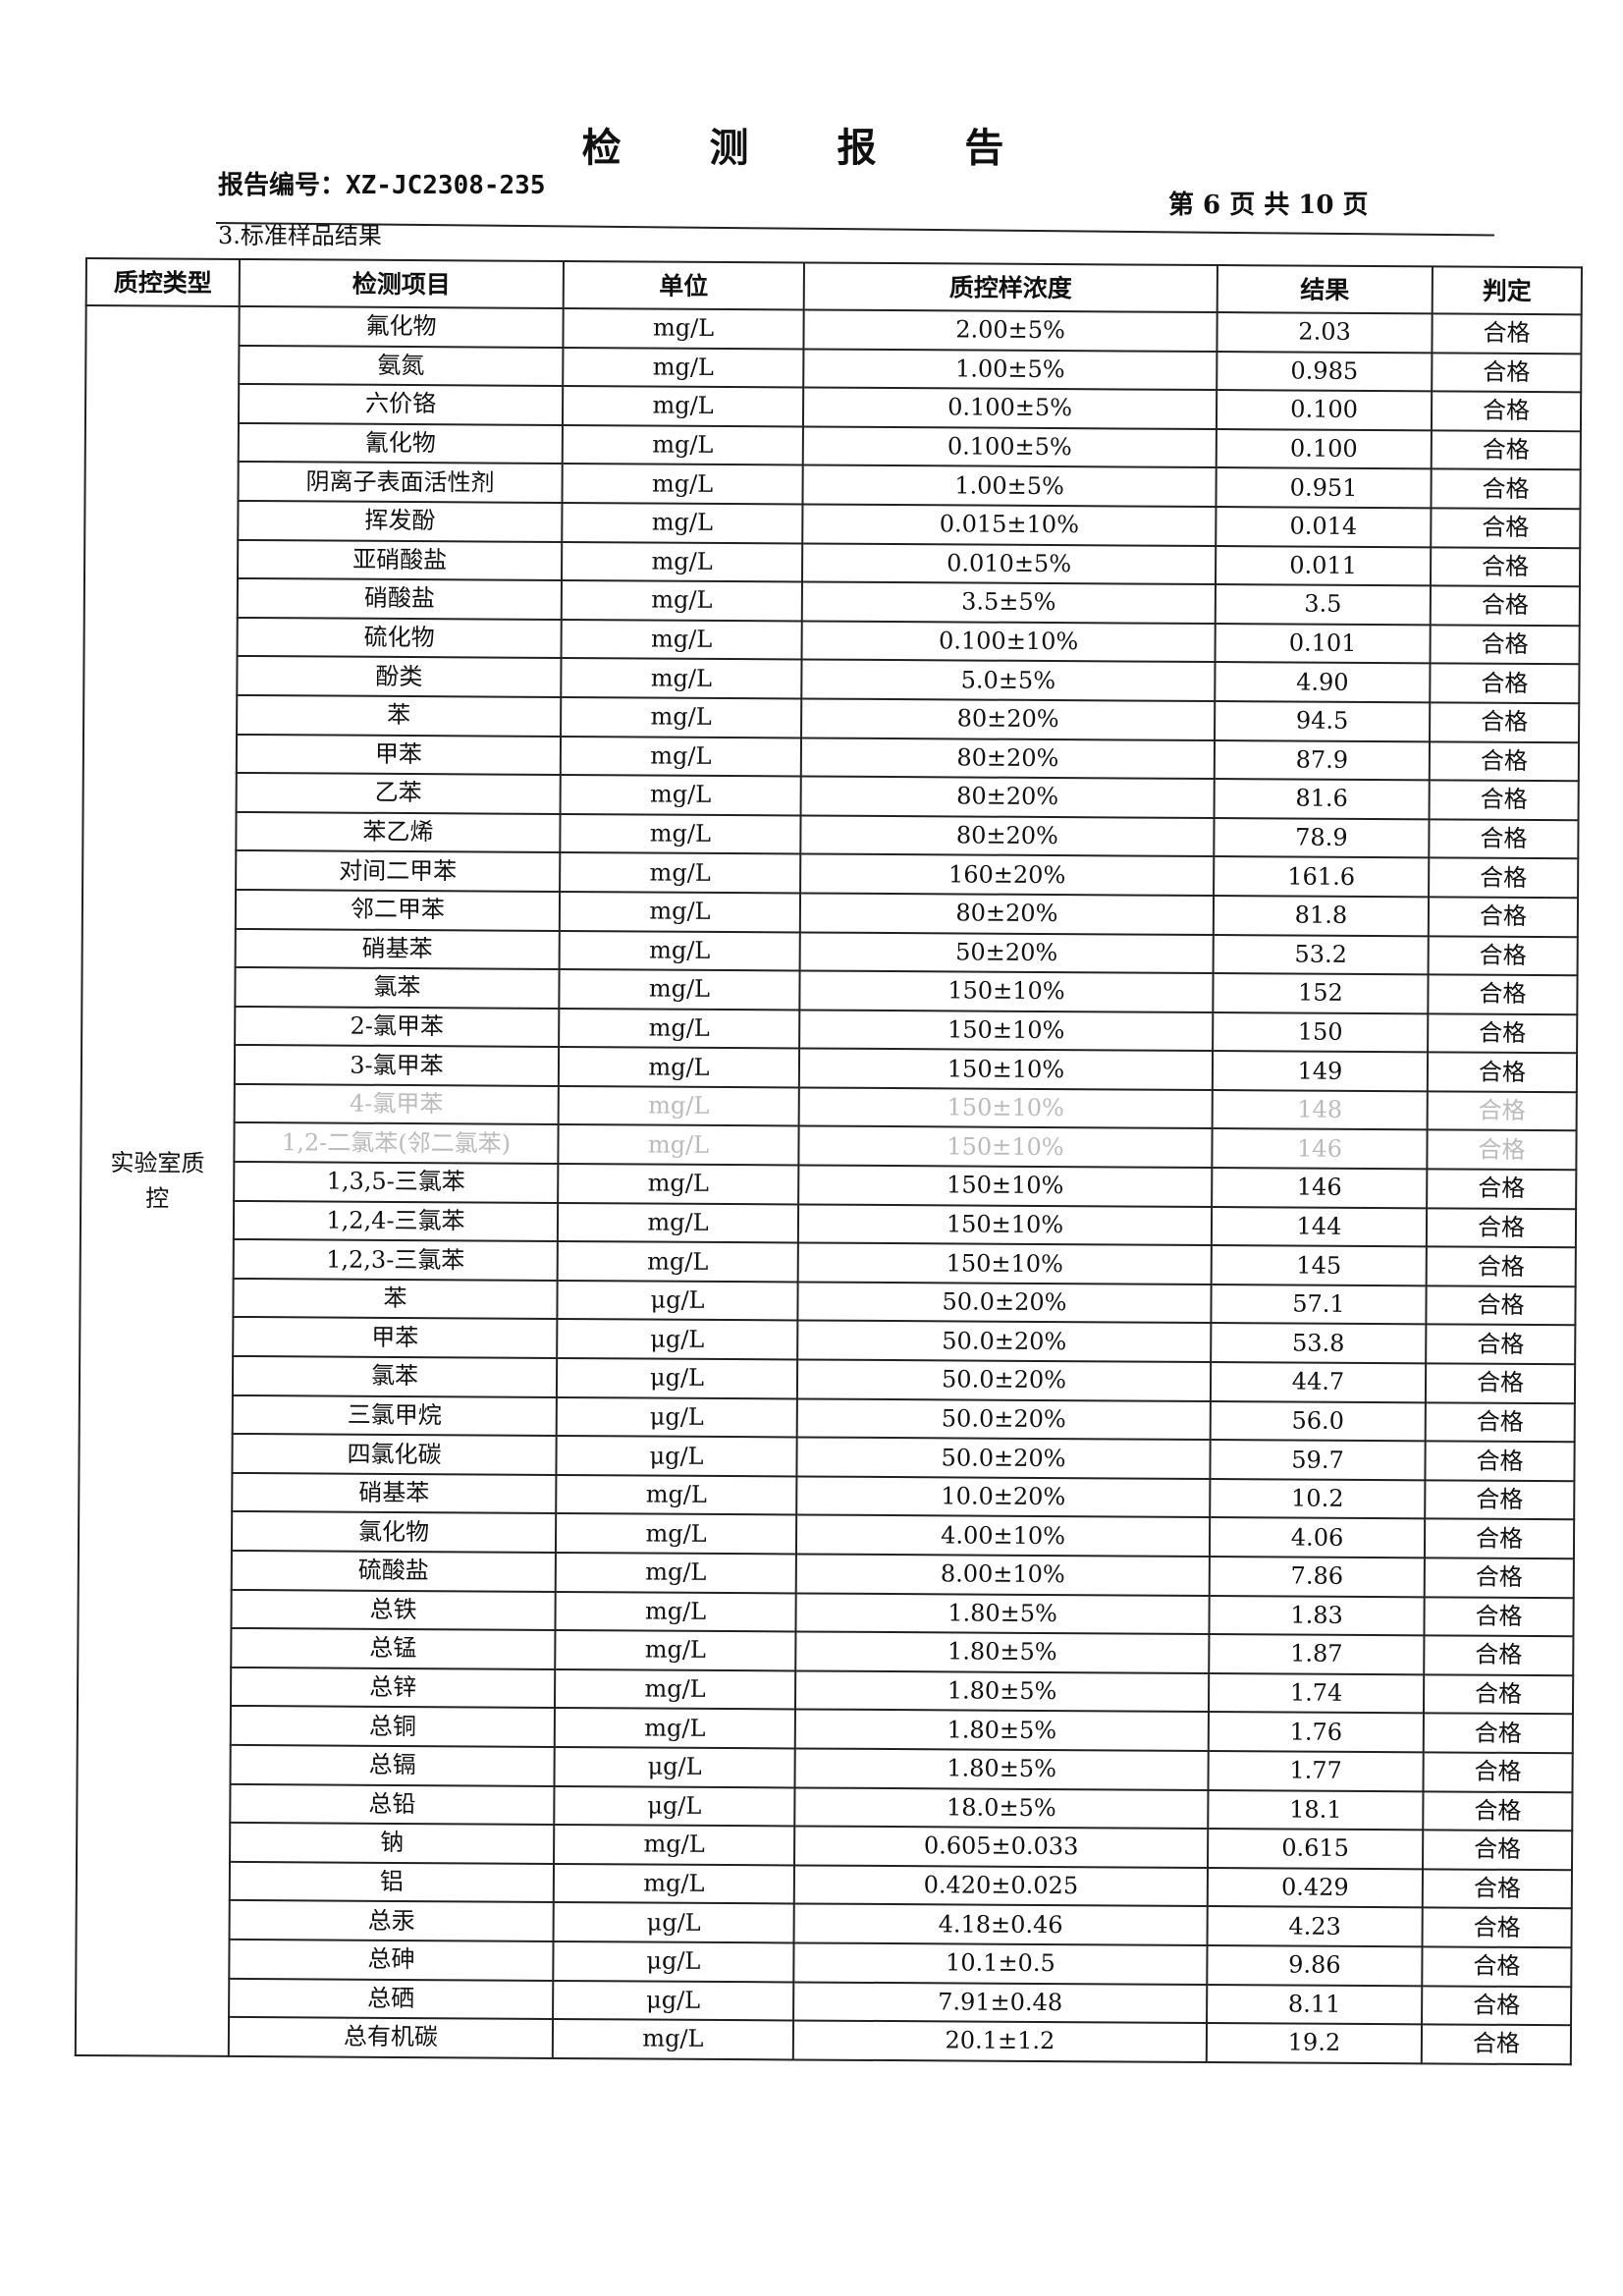  Describe the element at coordinates (1324, 565) in the screenshot. I see `result-cell: 0.011` at that location.